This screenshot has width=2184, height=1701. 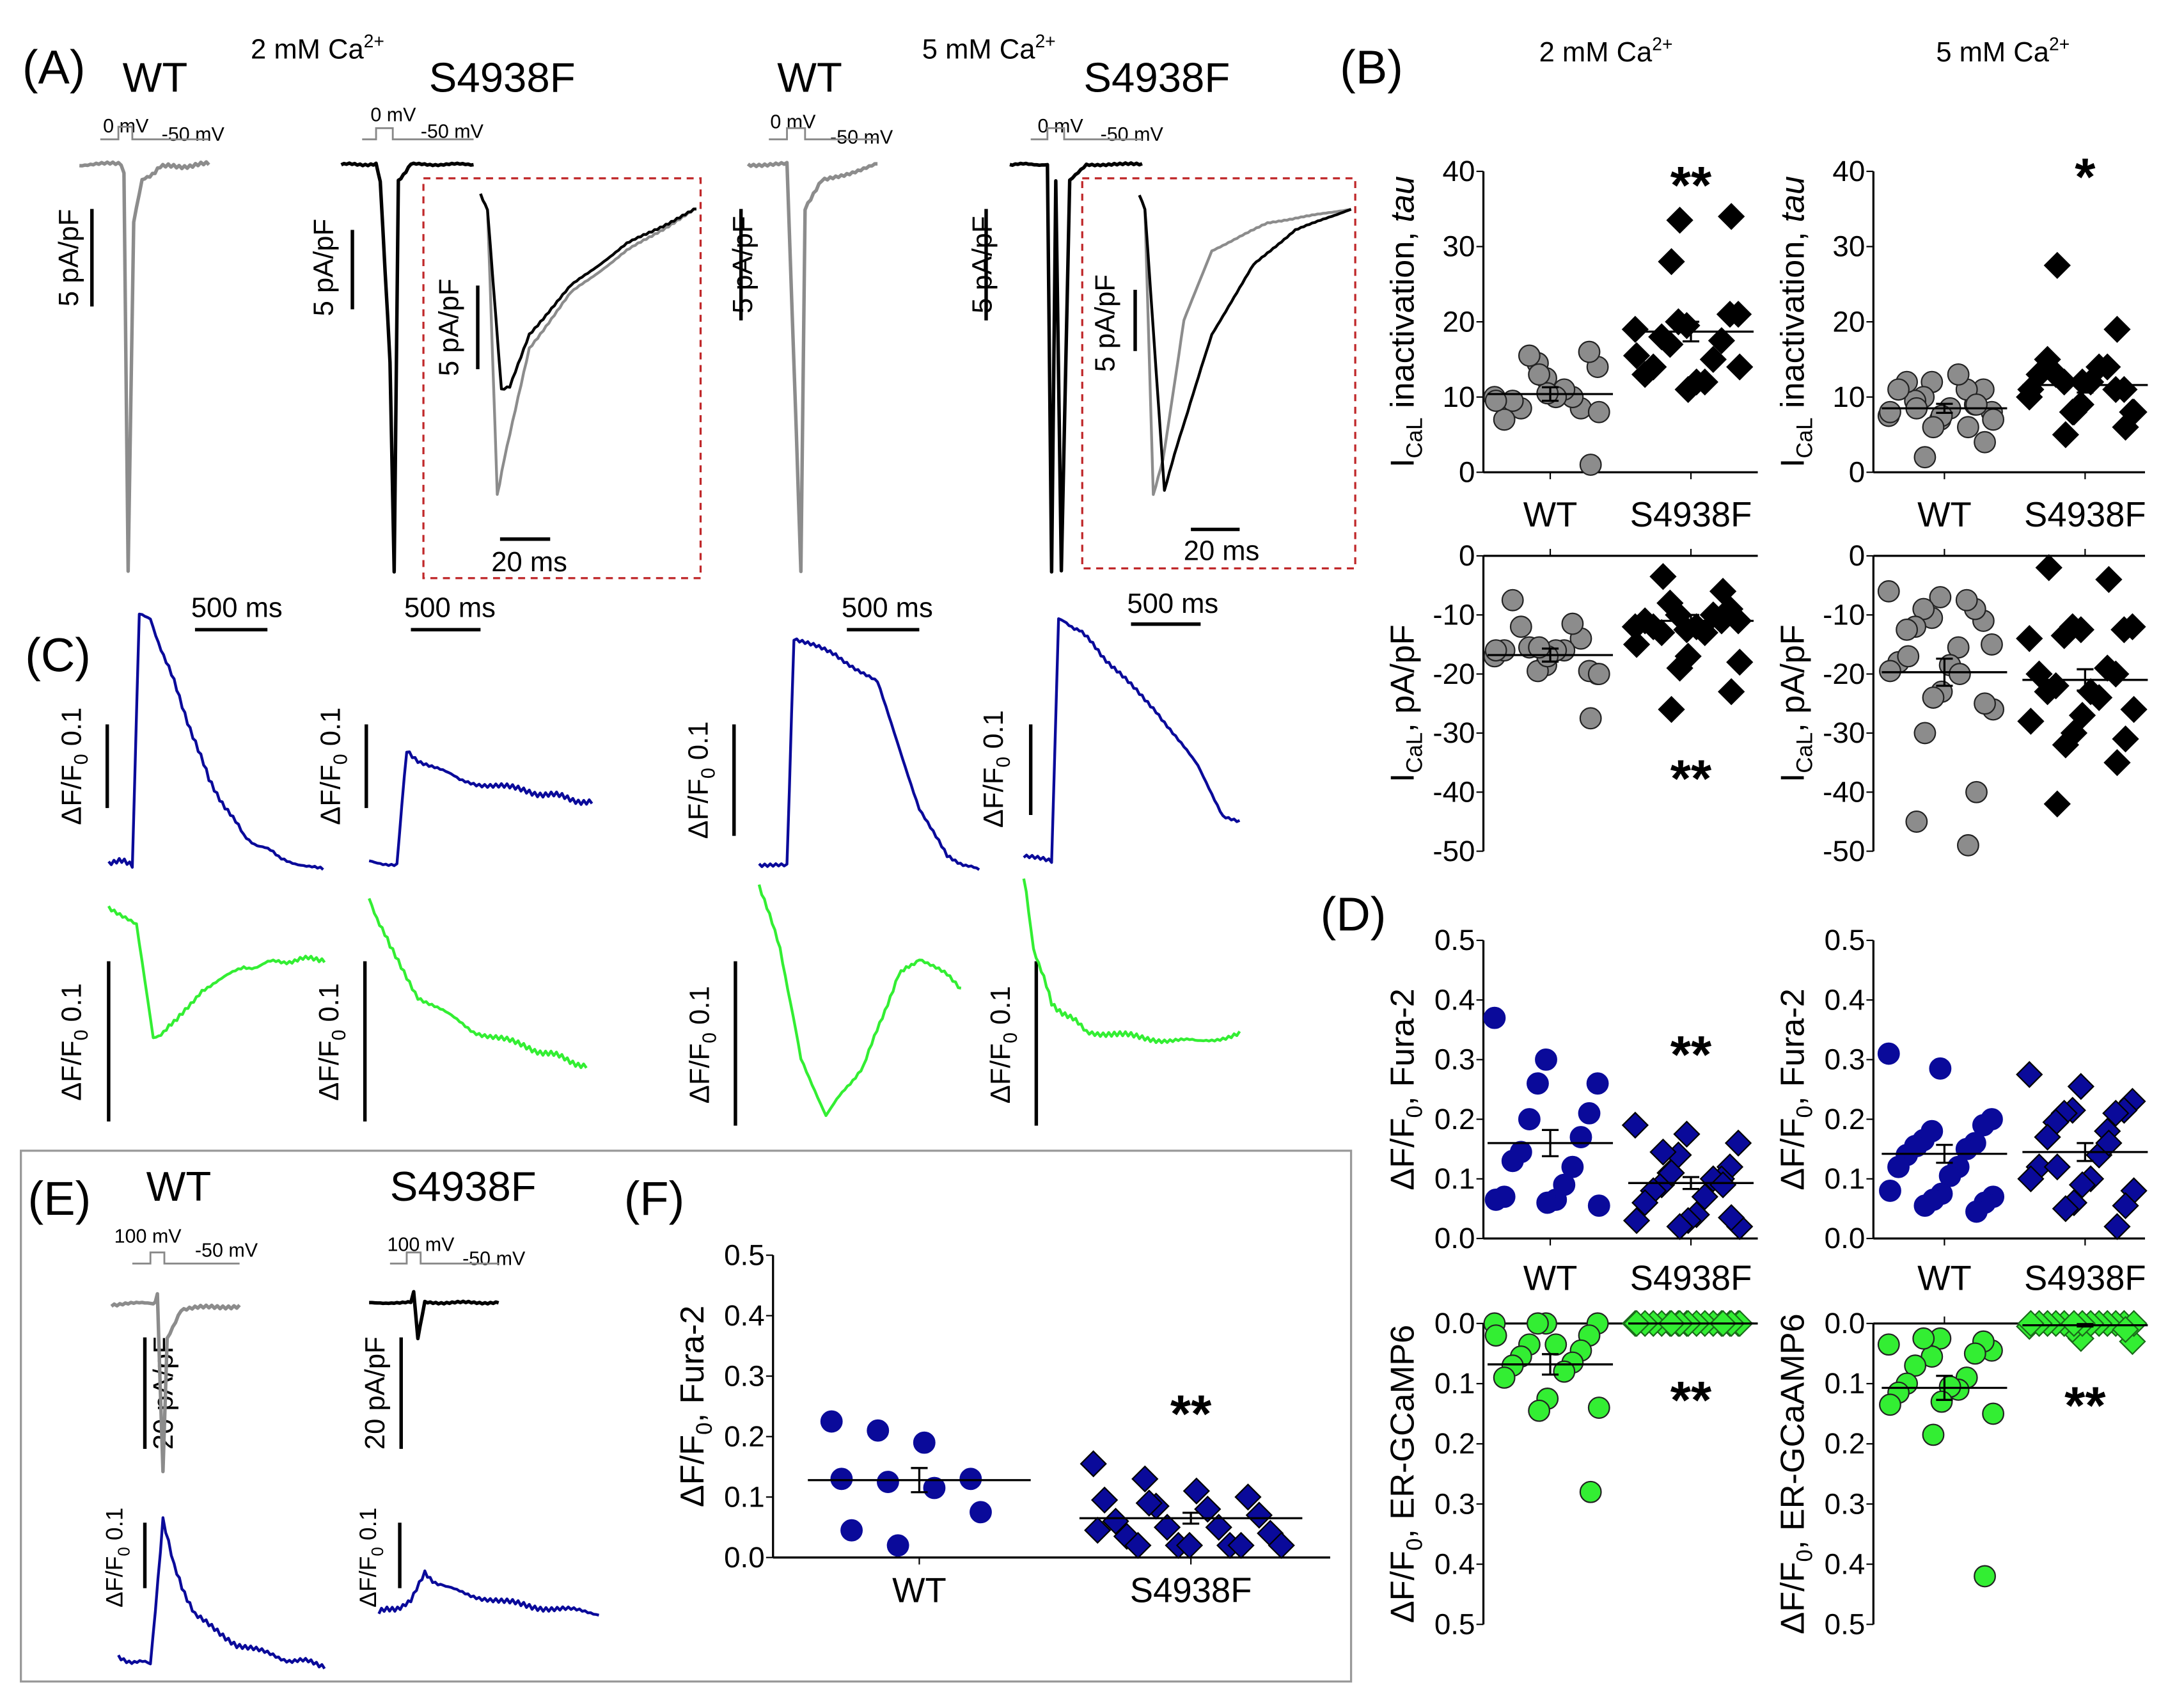 What do you see at coordinates (1792, 1046) in the screenshot?
I see `ylabel-rest: , Fura-2` at bounding box center [1792, 1046].